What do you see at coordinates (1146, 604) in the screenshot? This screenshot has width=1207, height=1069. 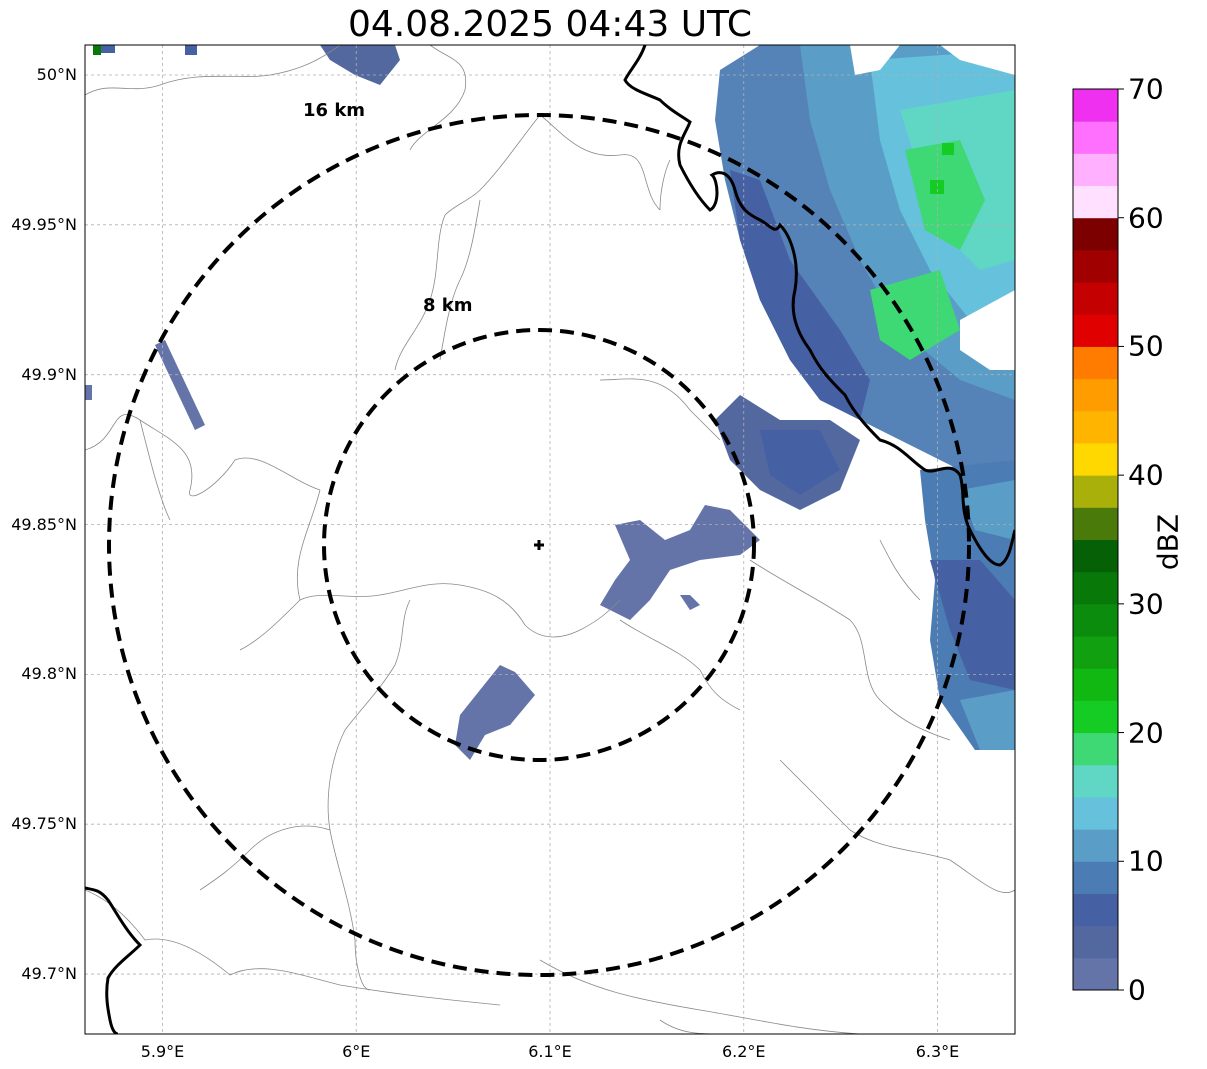 I see `colorbar-tick-label-3: 30` at bounding box center [1146, 604].